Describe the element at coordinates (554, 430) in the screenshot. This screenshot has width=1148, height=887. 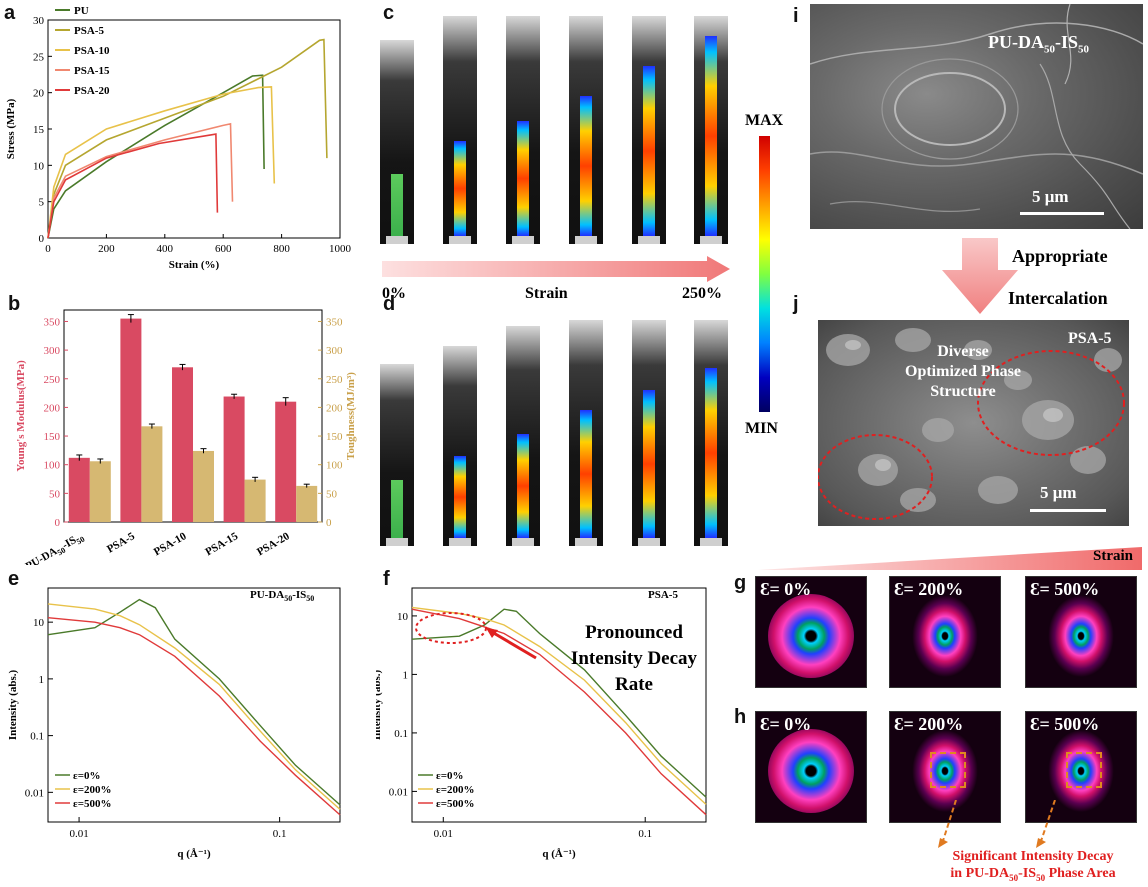
I see `dic-panel-d` at that location.